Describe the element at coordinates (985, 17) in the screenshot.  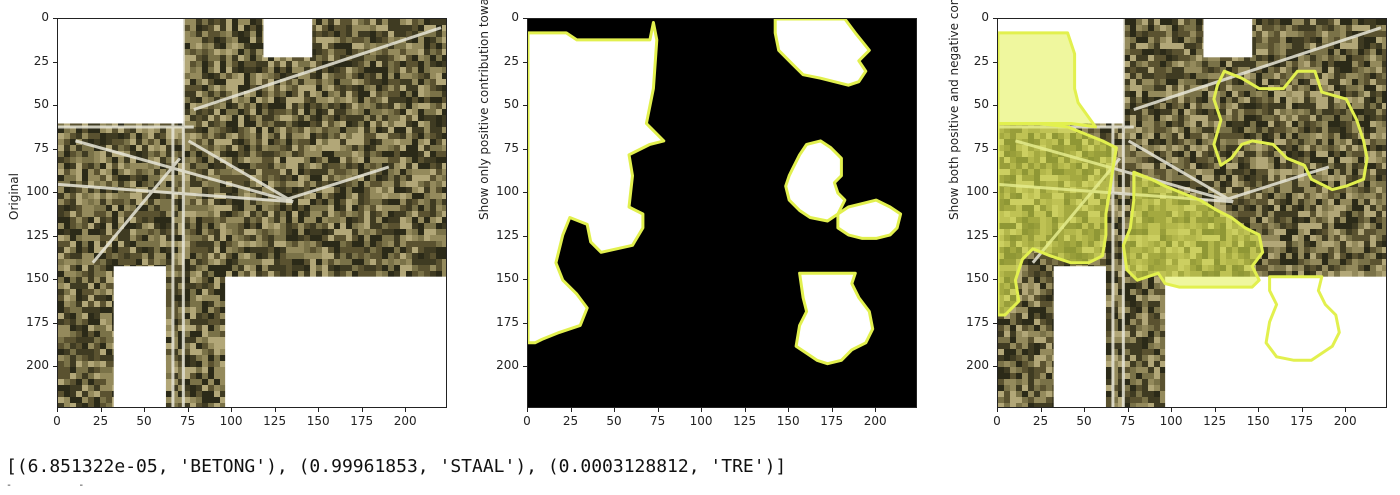
I see `y-tick-label: 0` at that location.